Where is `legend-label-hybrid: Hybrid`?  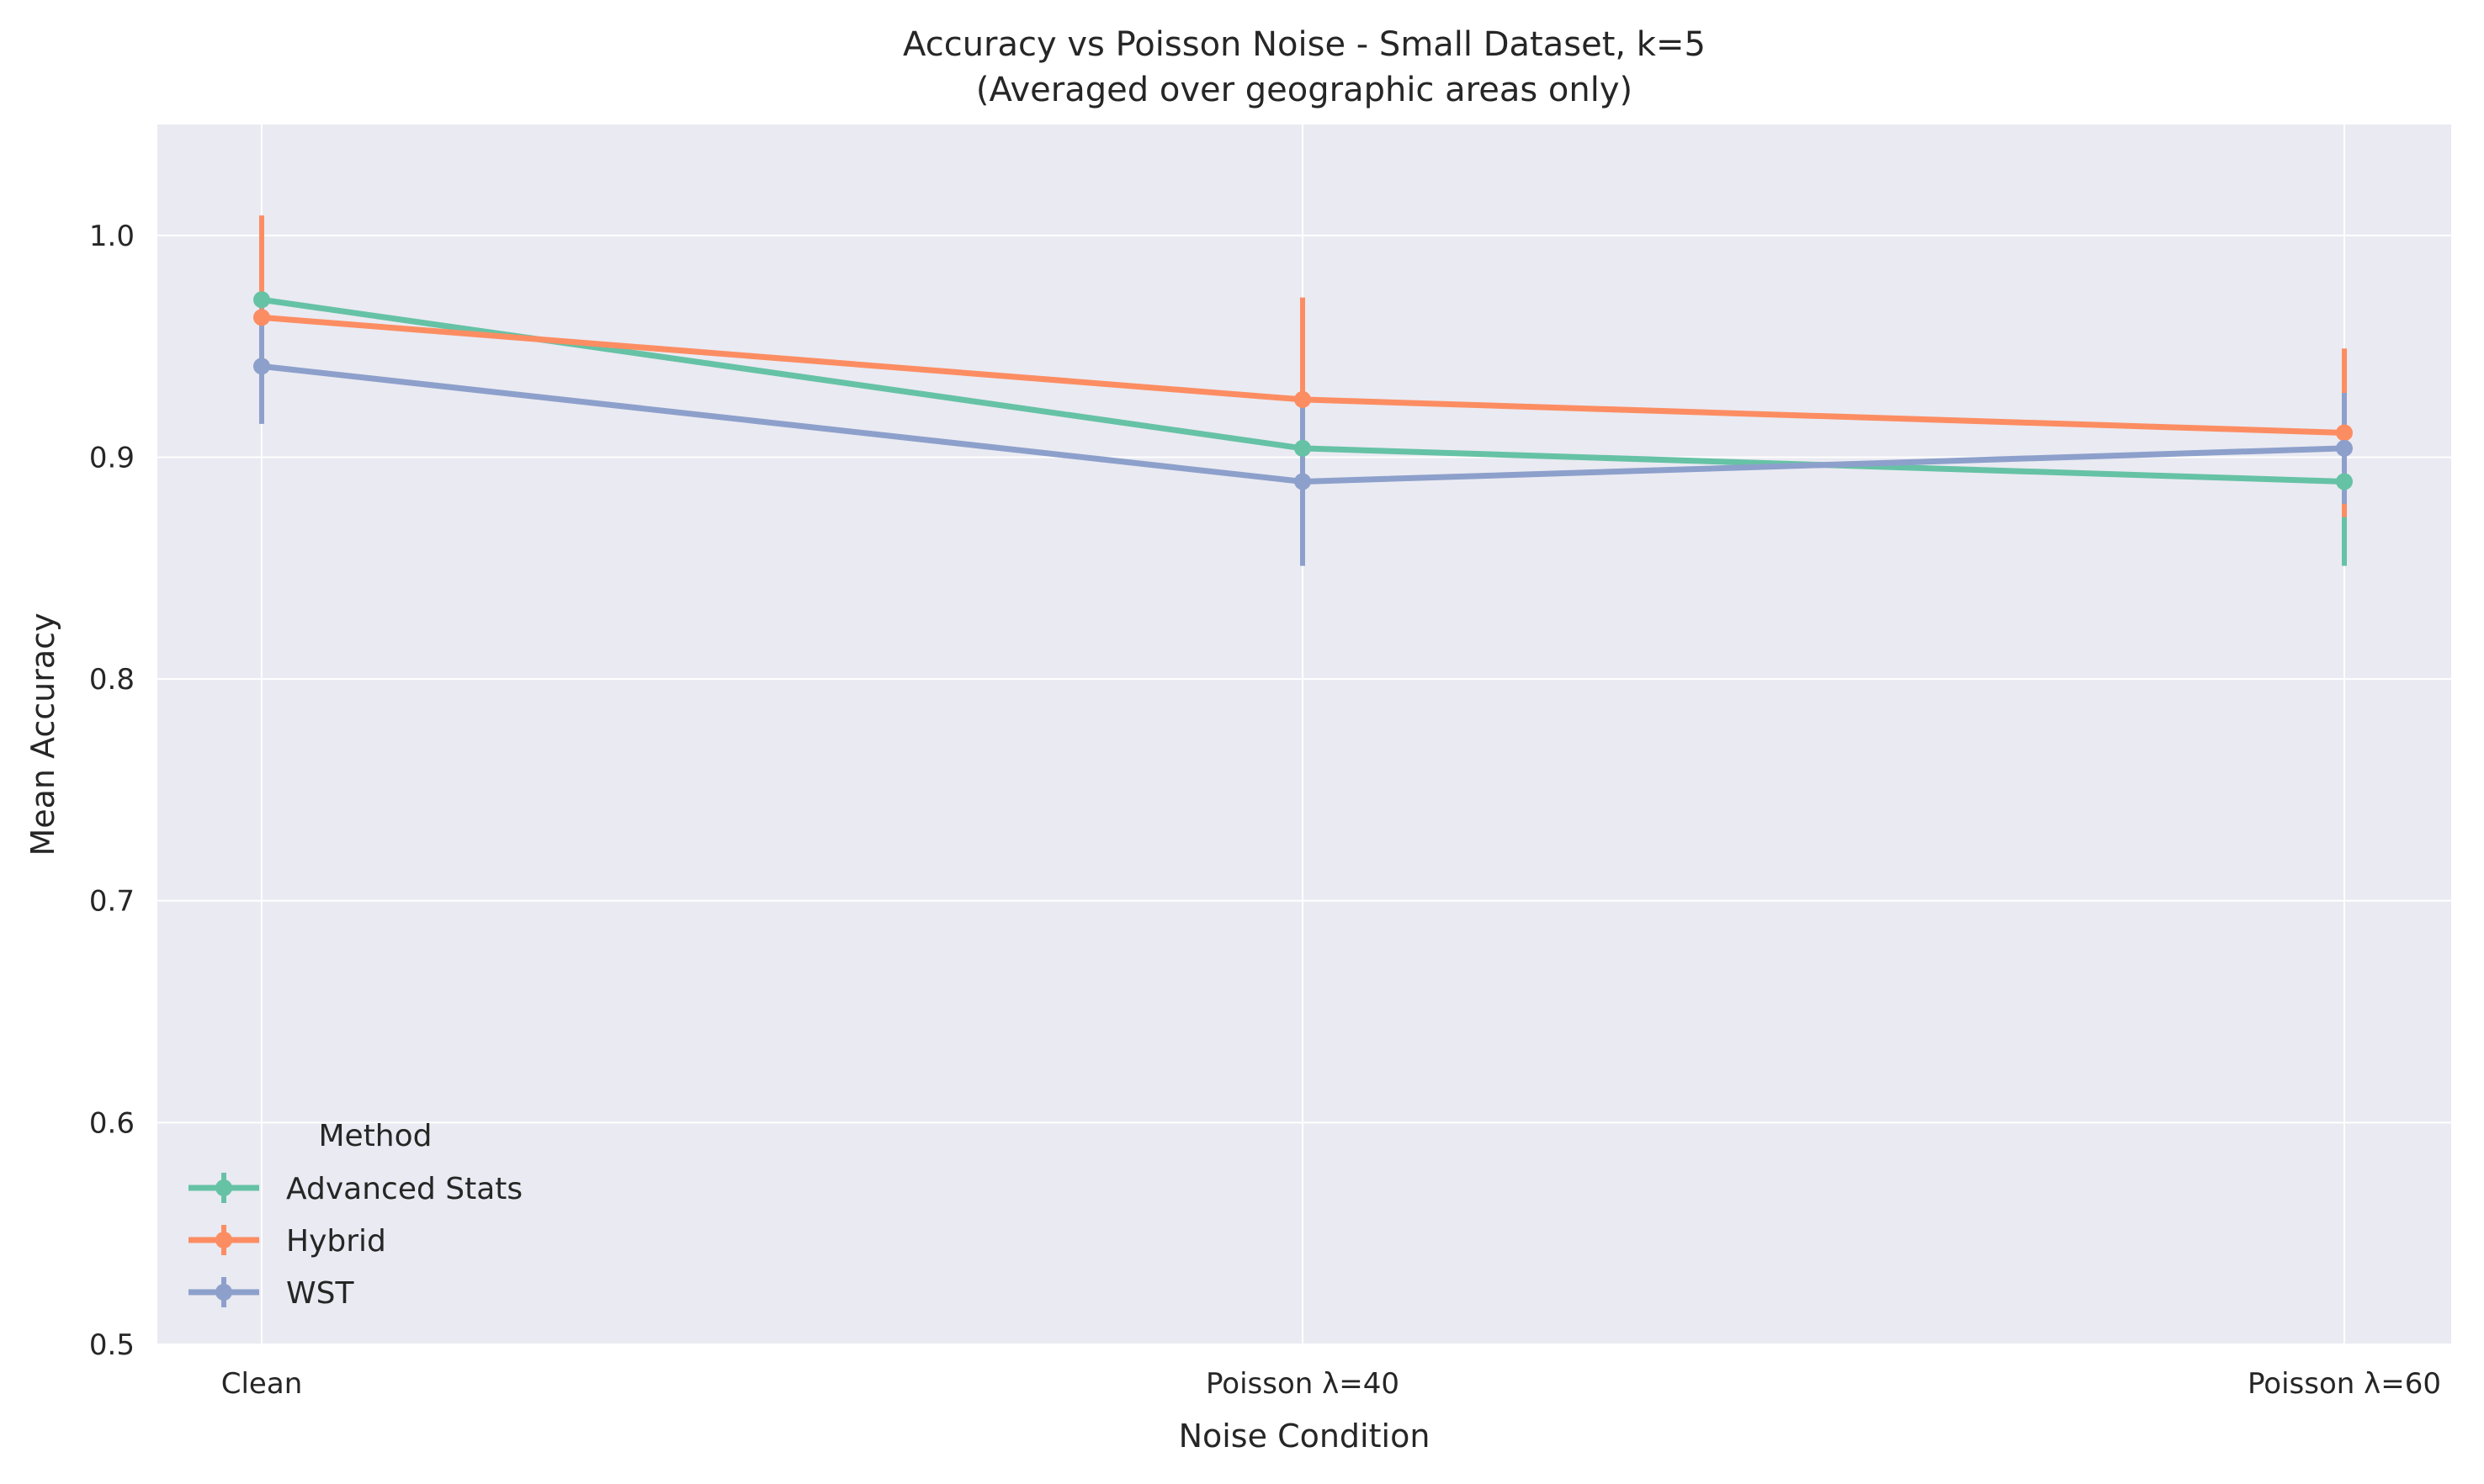
legend-label-hybrid: Hybrid is located at coordinates (336, 1241).